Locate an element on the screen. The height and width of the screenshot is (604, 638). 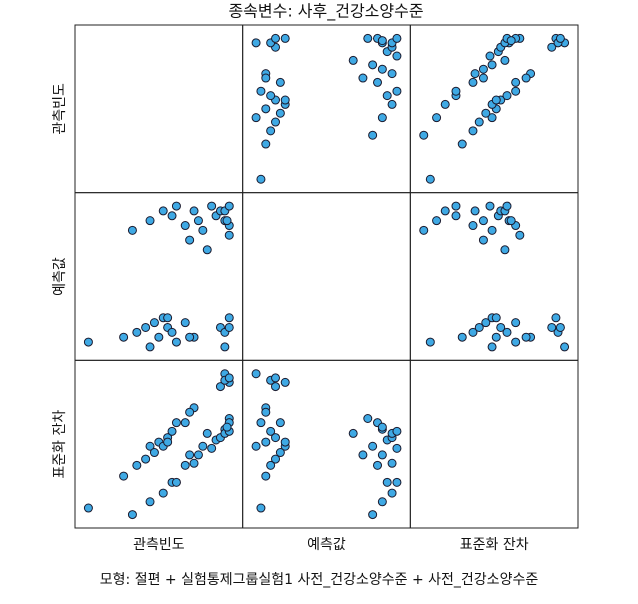
y-axis-label: 표준화 잔차 is located at coordinates (60, 444).